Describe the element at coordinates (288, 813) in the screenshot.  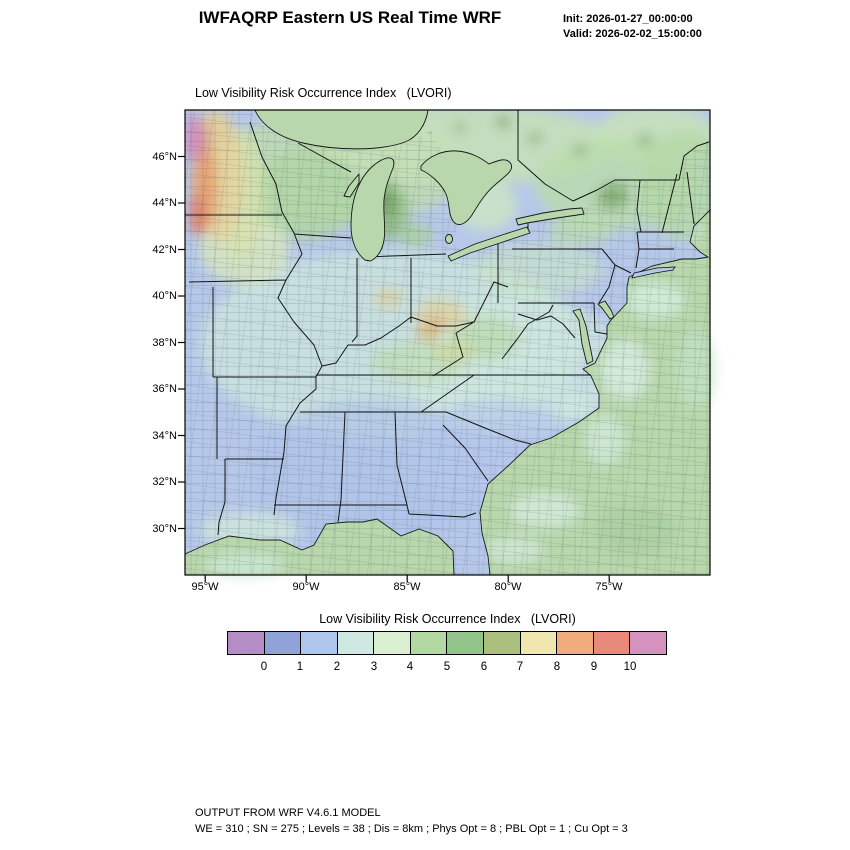
I see `footer-line-1: OUTPUT FROM WRF V4.6.1 MODEL` at that location.